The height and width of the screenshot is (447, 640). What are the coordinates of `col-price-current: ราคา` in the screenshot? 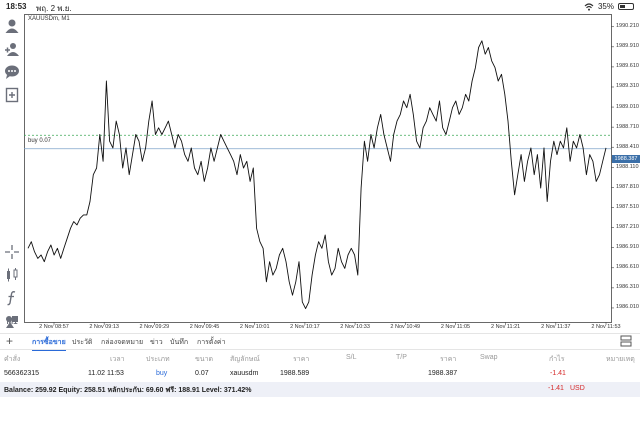 It's located at (448, 359).